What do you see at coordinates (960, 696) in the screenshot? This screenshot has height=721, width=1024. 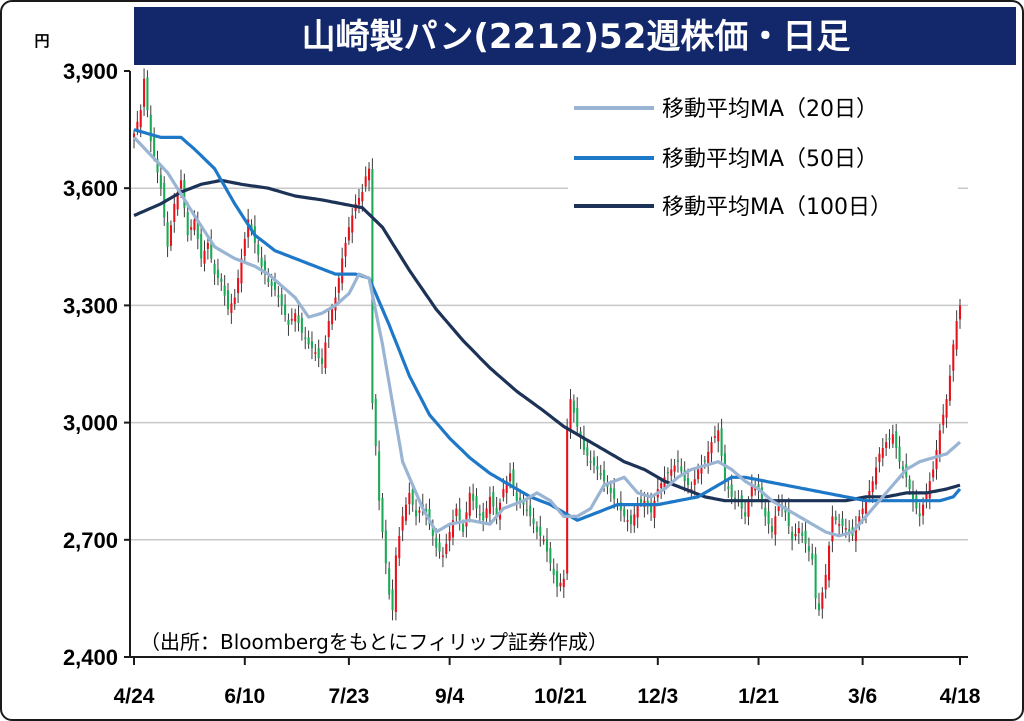 I see `x-tick-label: 4/18` at bounding box center [960, 696].